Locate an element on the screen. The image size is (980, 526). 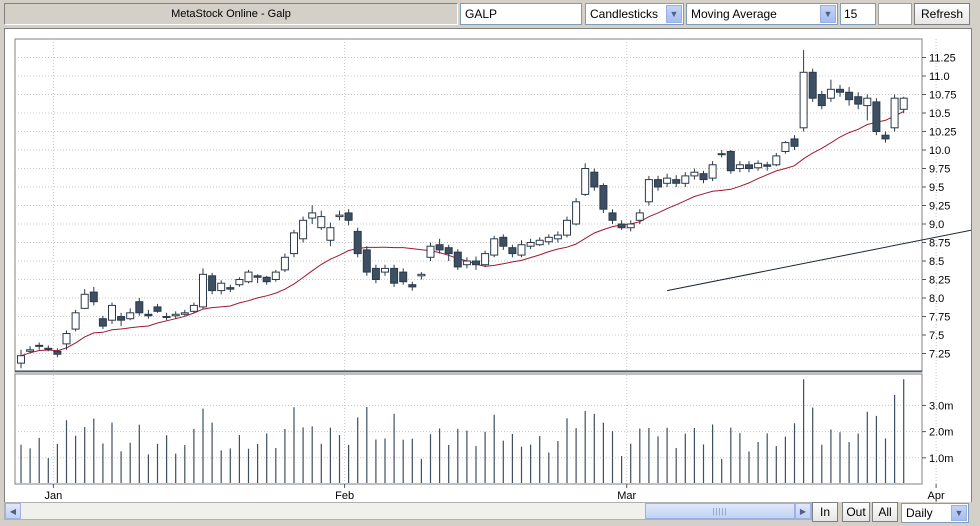
scroll-left-arrow-icon: ◀ is located at coordinates (13, 511).